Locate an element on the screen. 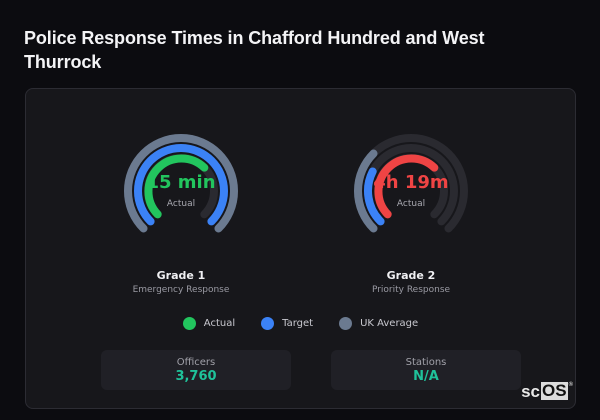 This screenshot has height=420, width=600. logo-prefix: sc is located at coordinates (531, 391).